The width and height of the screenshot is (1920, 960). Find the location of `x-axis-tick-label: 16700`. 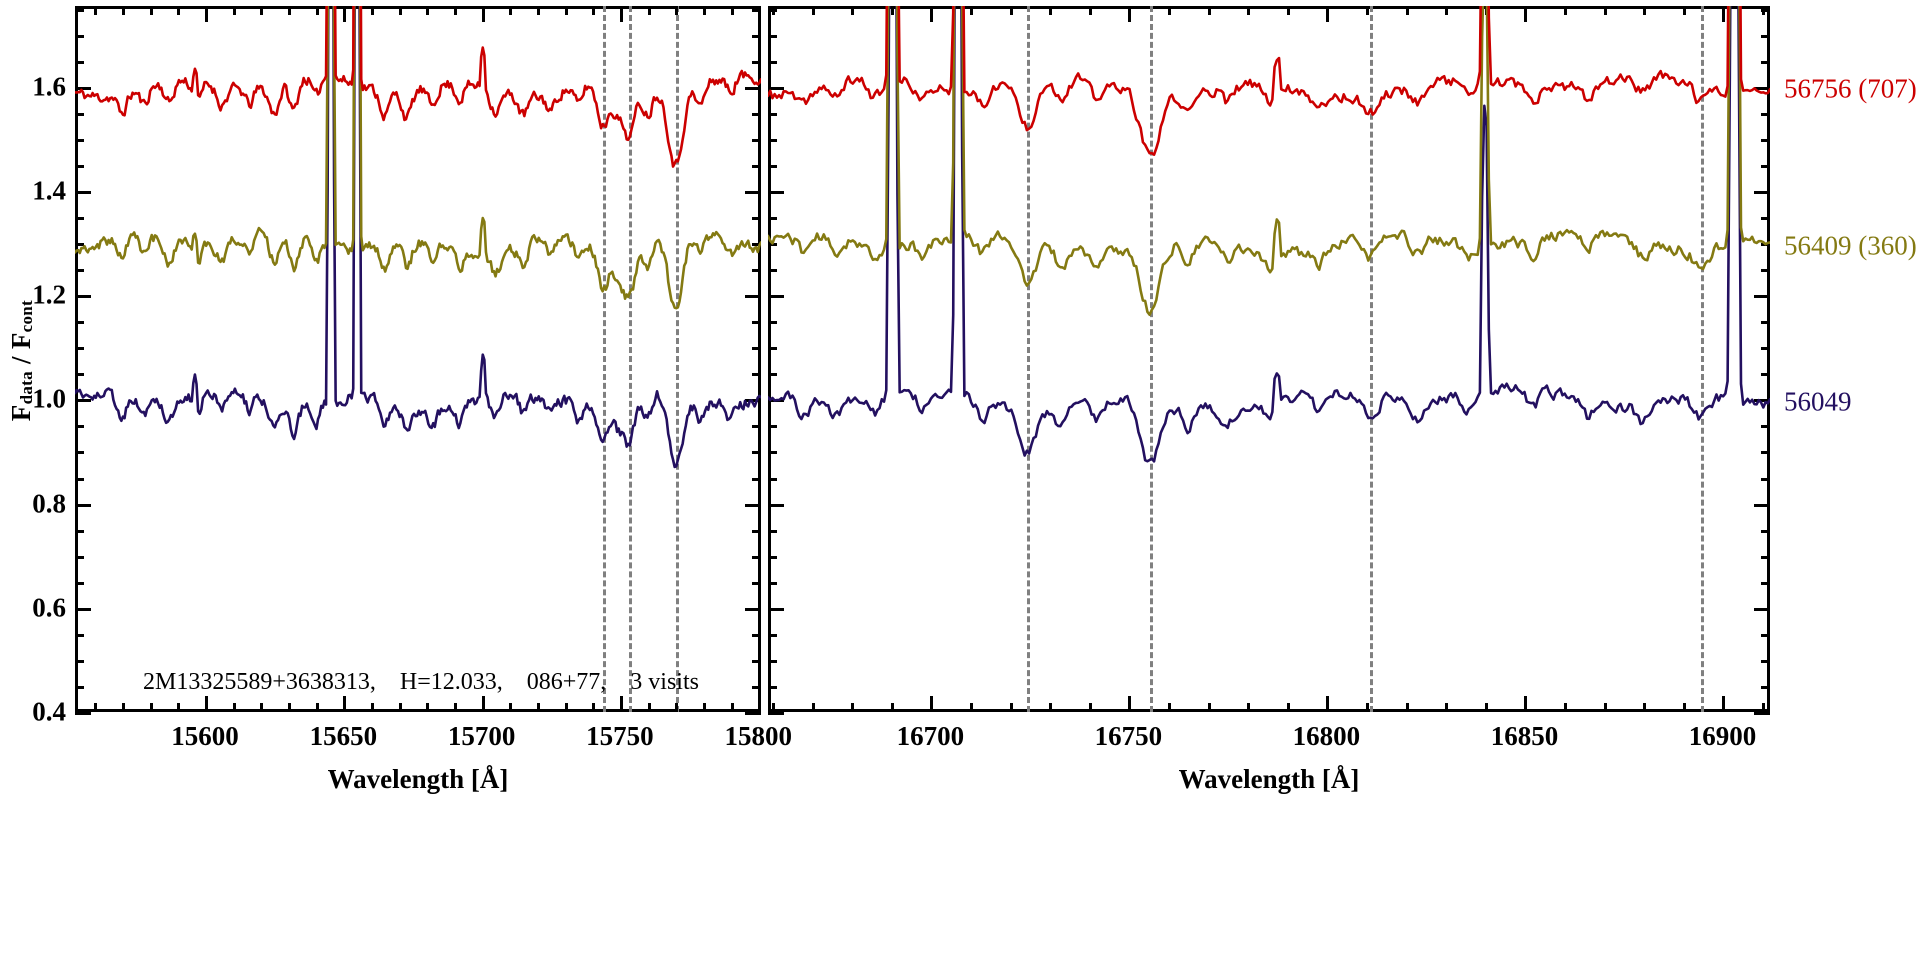

x-axis-tick-label: 16700 is located at coordinates (930, 736).